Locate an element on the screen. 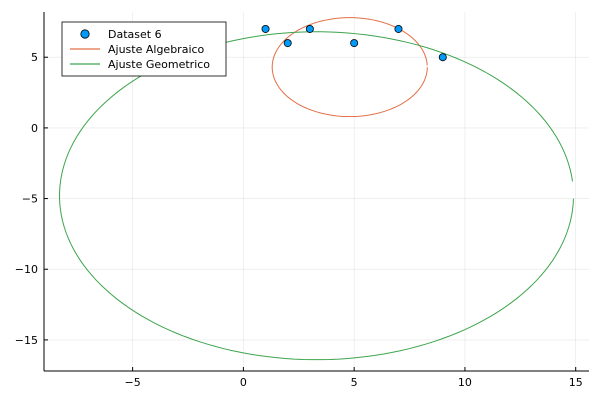  x-tick-label: −5 is located at coordinates (133, 382).